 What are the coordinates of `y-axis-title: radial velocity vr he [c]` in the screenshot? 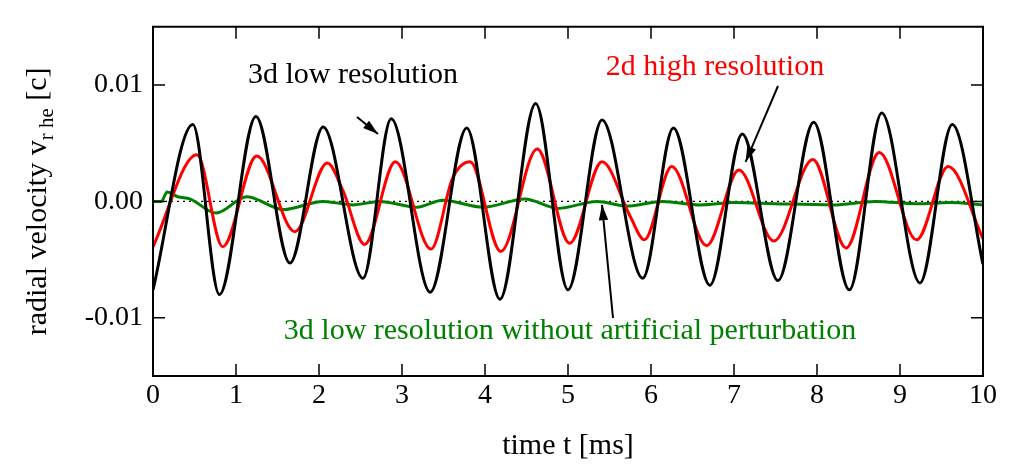 It's located at (38, 201).